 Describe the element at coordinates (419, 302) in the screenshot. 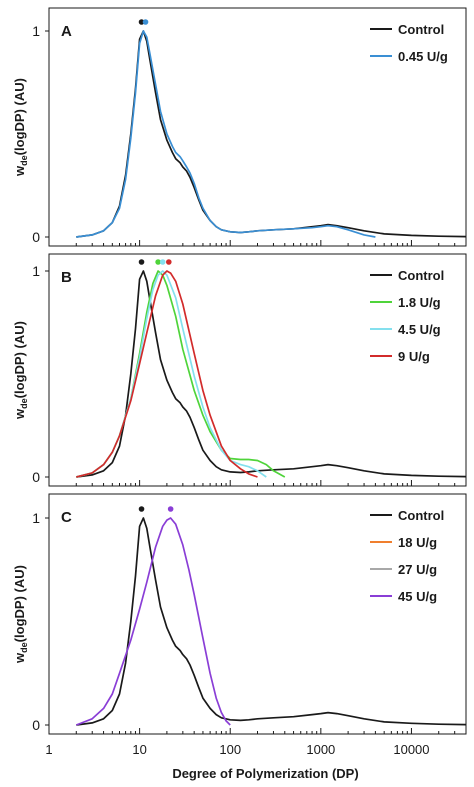

I see `legend-label-1: 1.8 U/g` at that location.